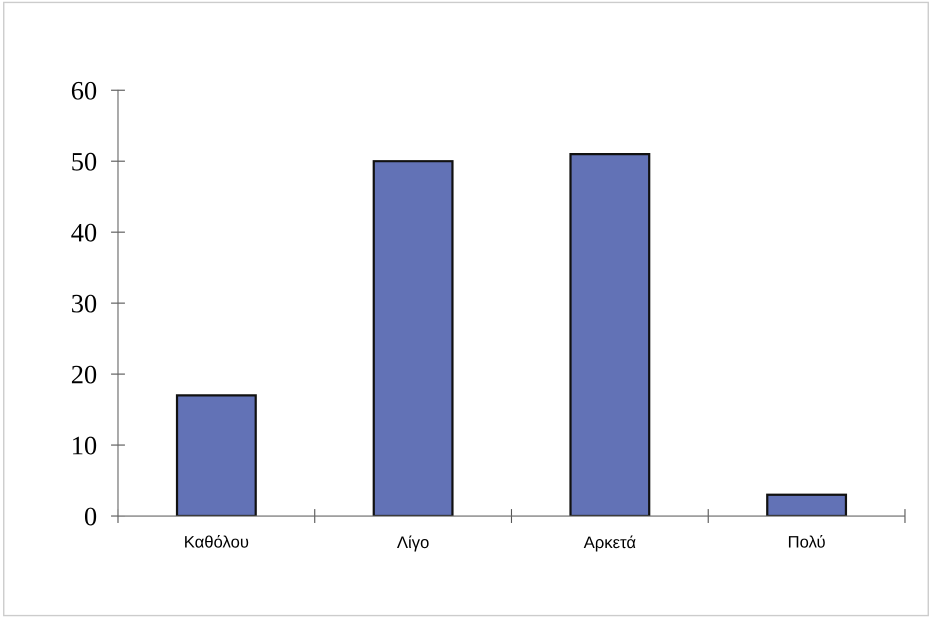  What do you see at coordinates (83, 233) in the screenshot?
I see `y-tick-label: 40` at bounding box center [83, 233].